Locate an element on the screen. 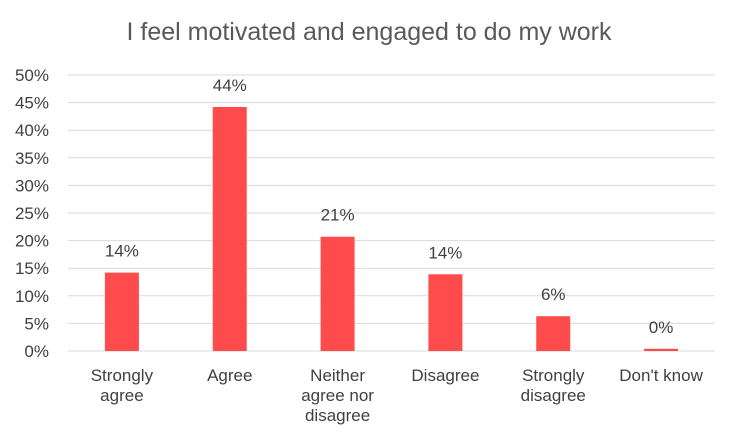  y-tick-label: 40% is located at coordinates (32, 130).